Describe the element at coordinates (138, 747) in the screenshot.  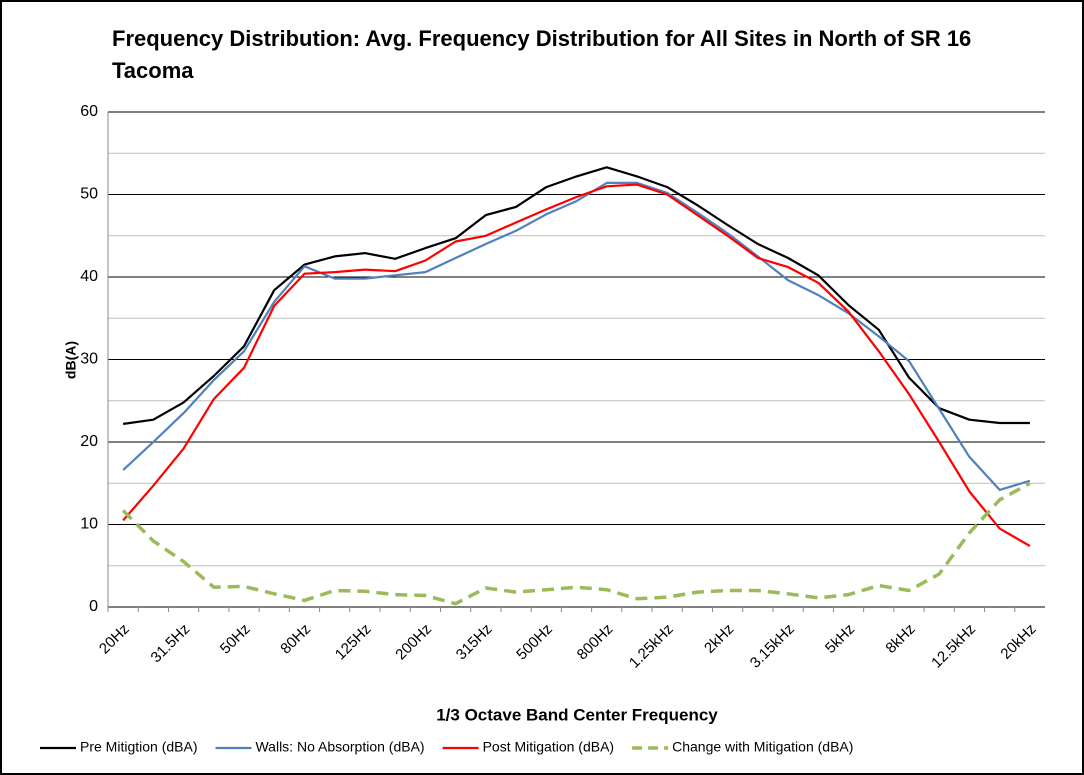
I see `legend-label: Pre Mitigtion (dBA)` at that location.